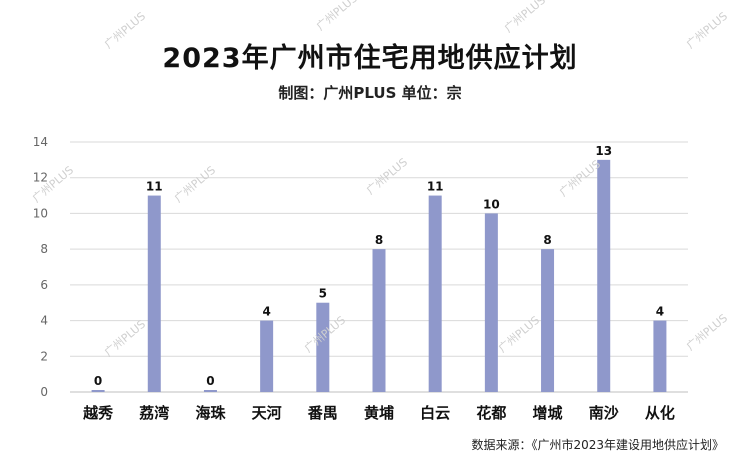  Describe the element at coordinates (210, 413) in the screenshot. I see `x-tick-label: 海珠` at that location.